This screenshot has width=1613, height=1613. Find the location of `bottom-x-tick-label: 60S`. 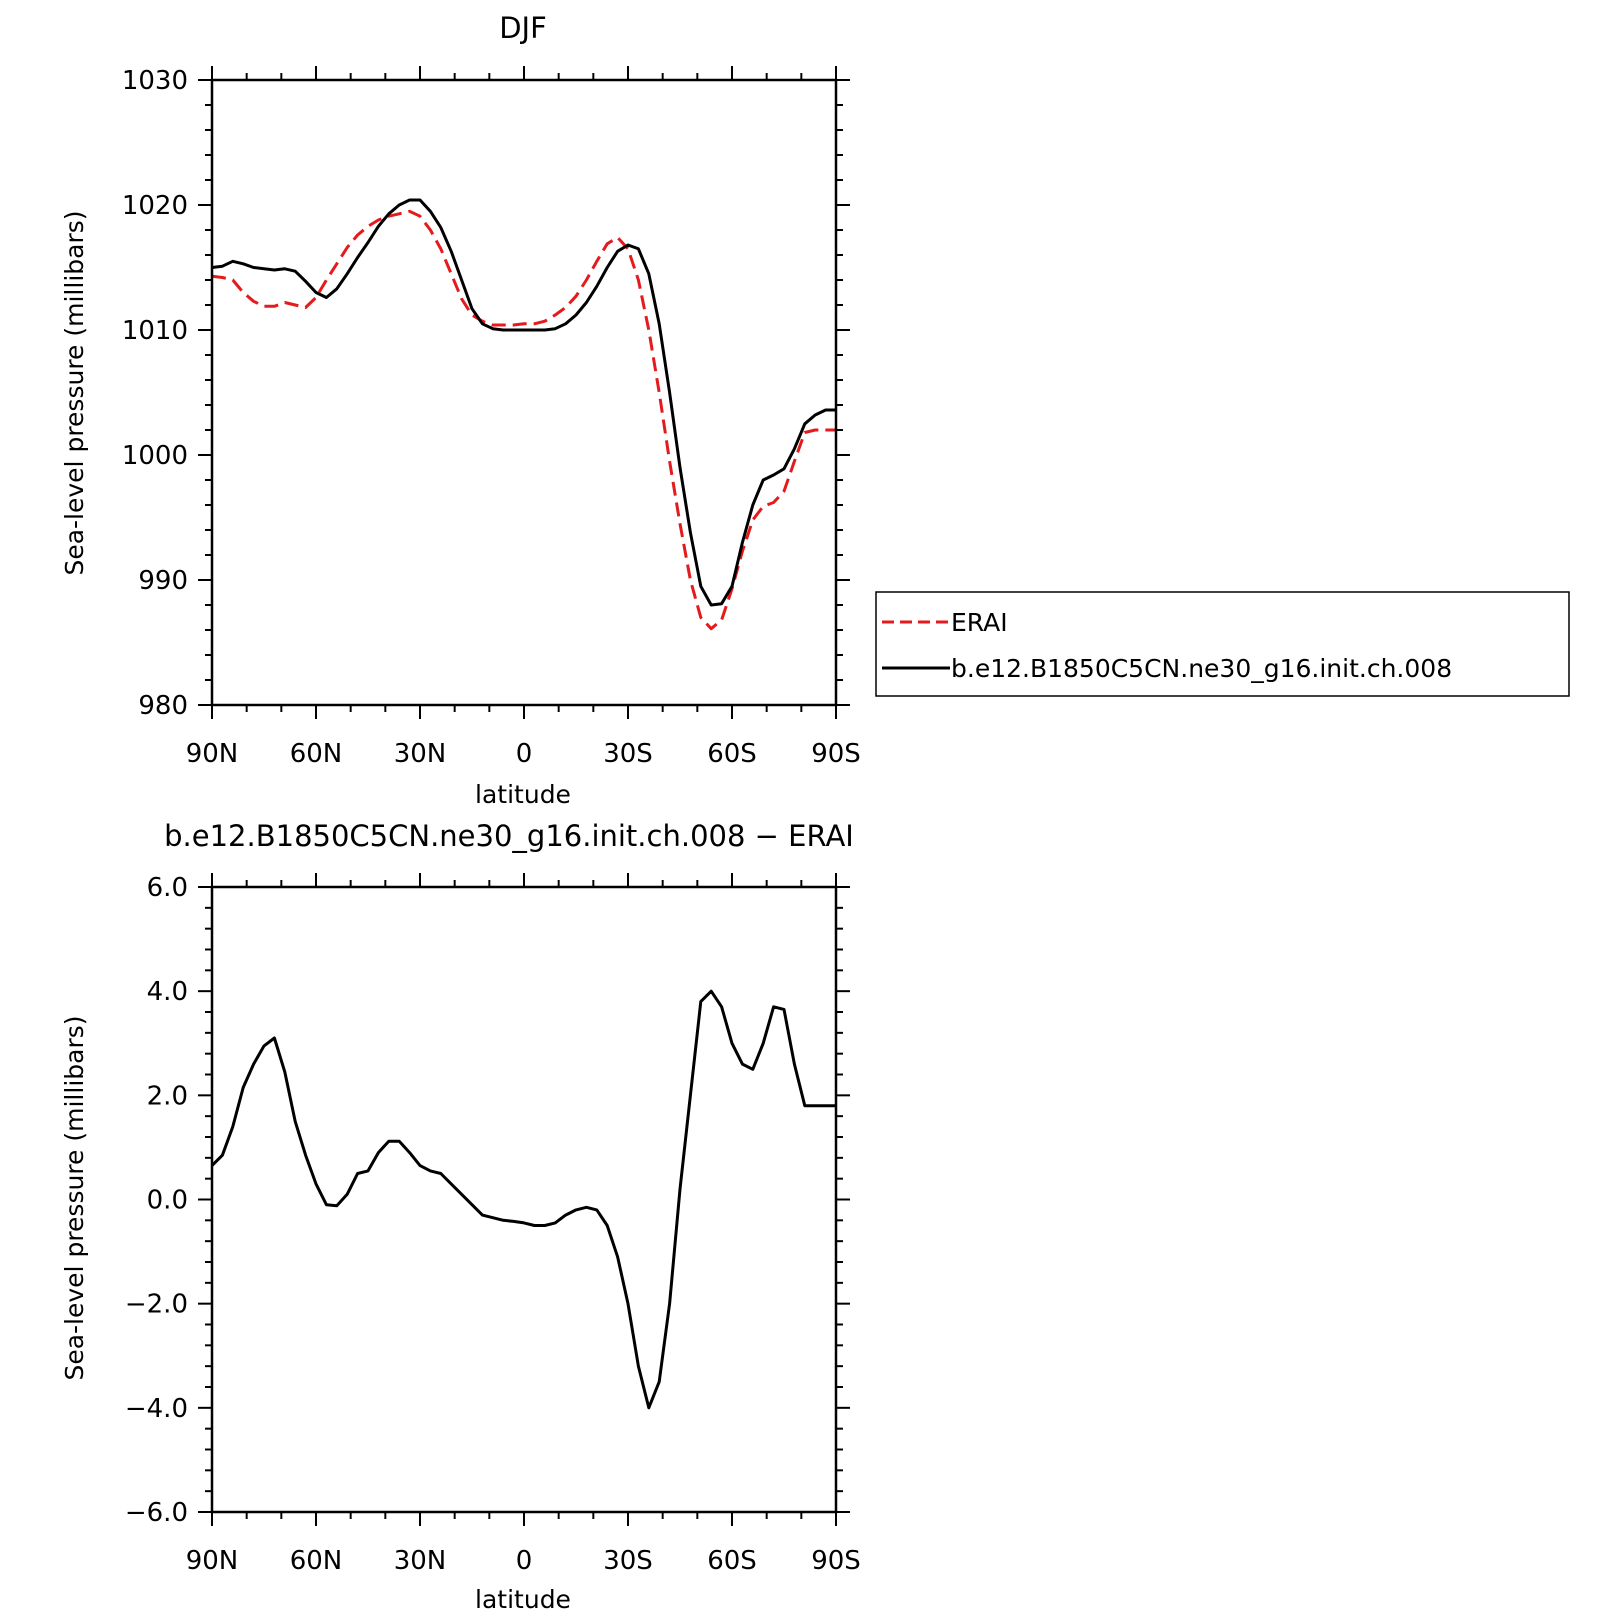

bottom-x-tick-label: 60S is located at coordinates (732, 1561).